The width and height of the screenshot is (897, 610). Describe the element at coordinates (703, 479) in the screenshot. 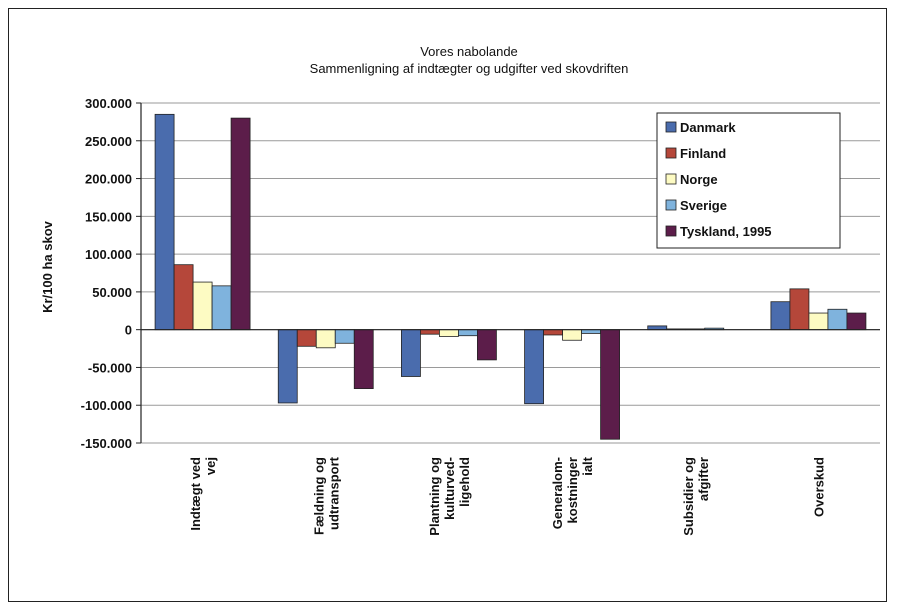

I see `category-label-line: afgifter` at that location.